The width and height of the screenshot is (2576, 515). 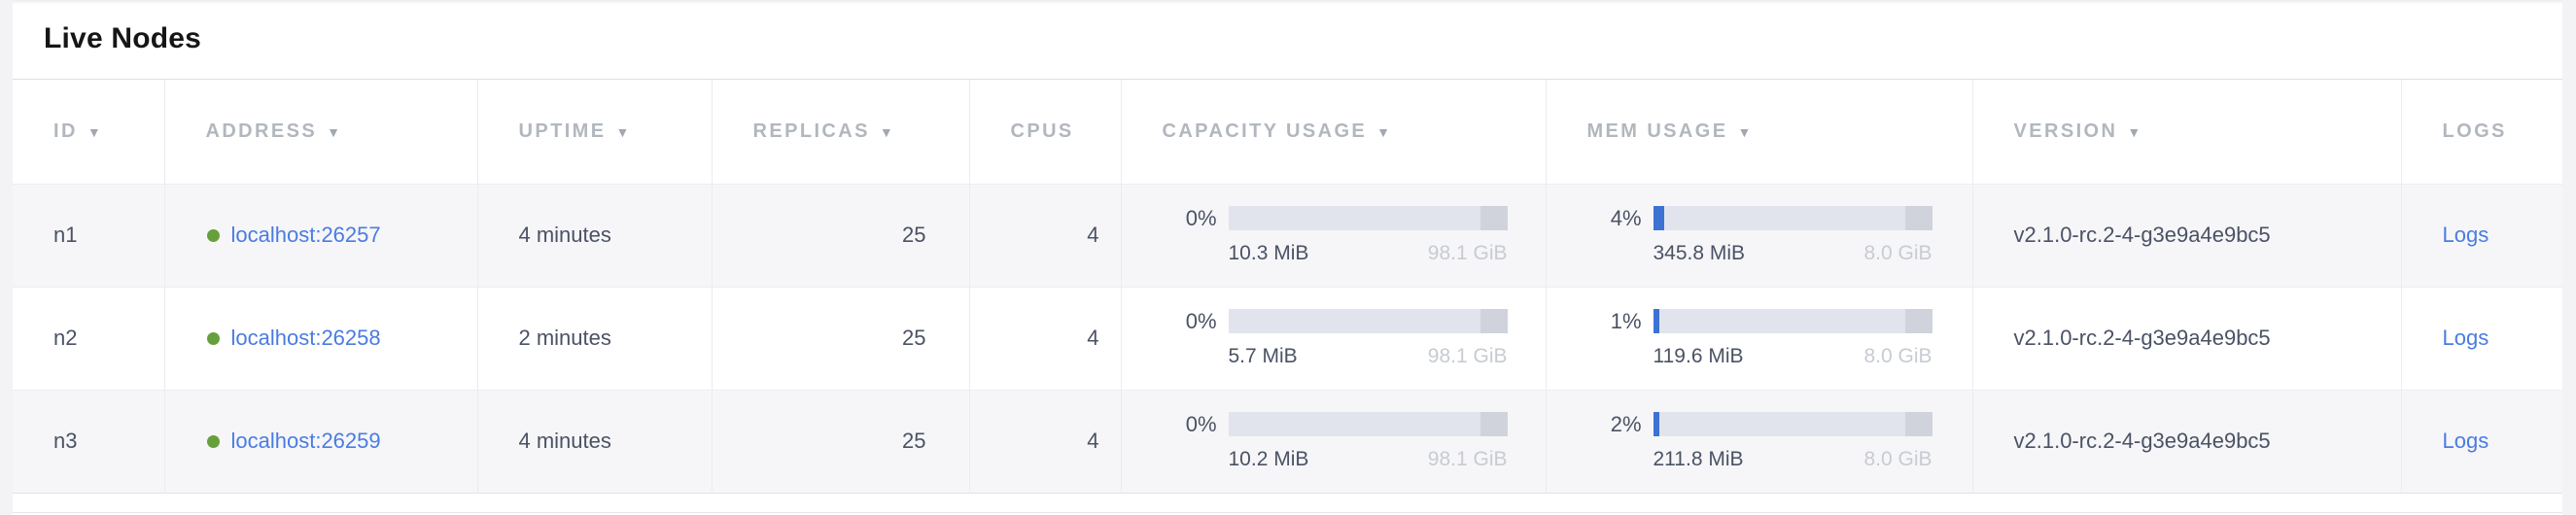 I want to click on capacity-used-value: 10.2 MiB, so click(x=1268, y=458).